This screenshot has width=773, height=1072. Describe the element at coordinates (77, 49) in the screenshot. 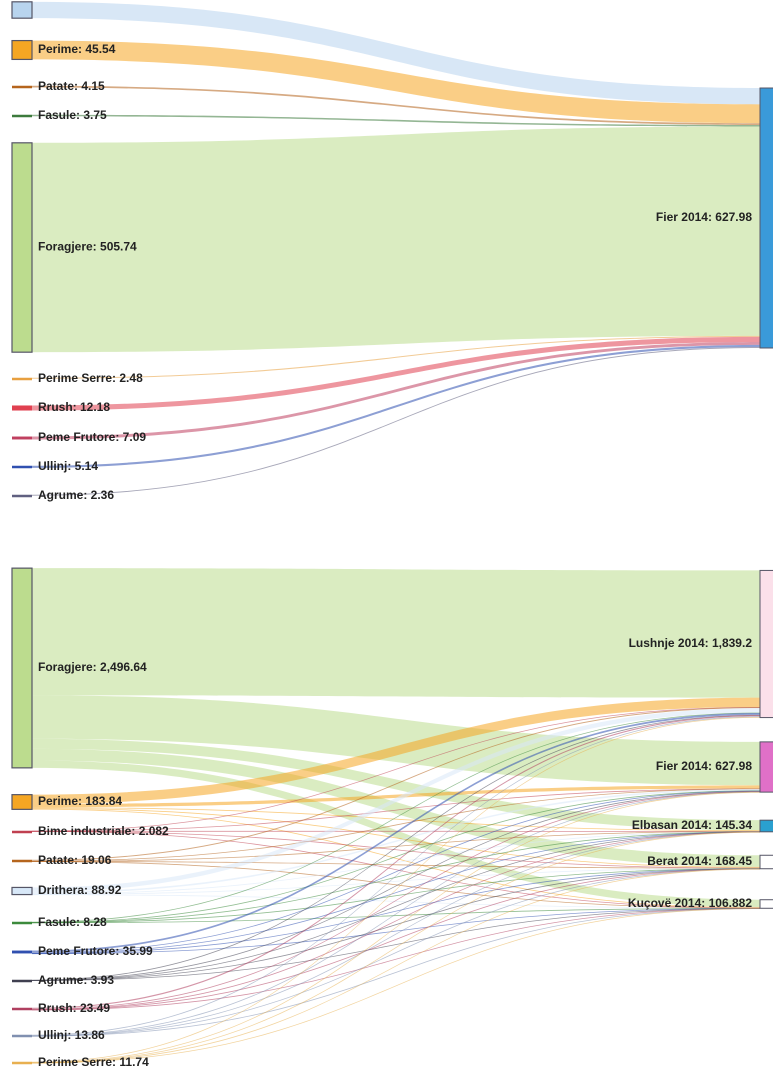

I see `source-label: Perime: 45.54` at that location.